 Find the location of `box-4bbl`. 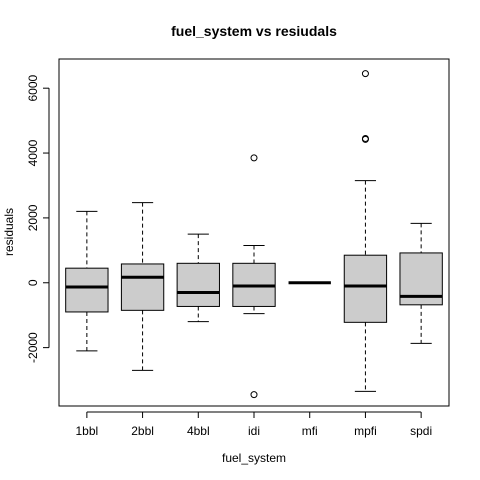

box-4bbl is located at coordinates (198, 278).